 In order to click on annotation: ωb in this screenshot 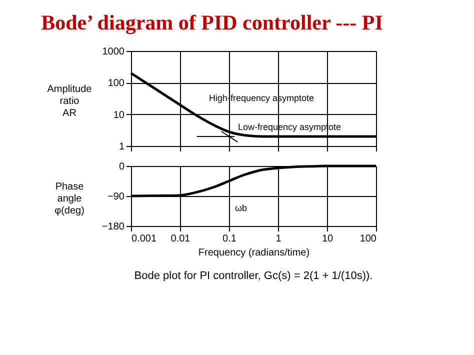, I will do `click(241, 208)`.